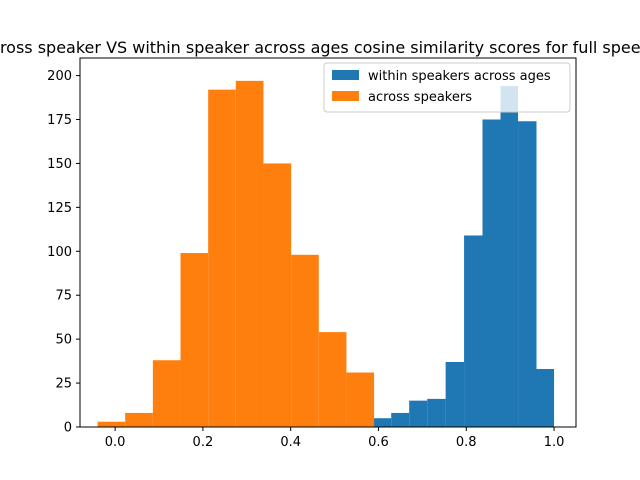  Describe the element at coordinates (111, 424) in the screenshot. I see `bar-series1-bin0` at that location.